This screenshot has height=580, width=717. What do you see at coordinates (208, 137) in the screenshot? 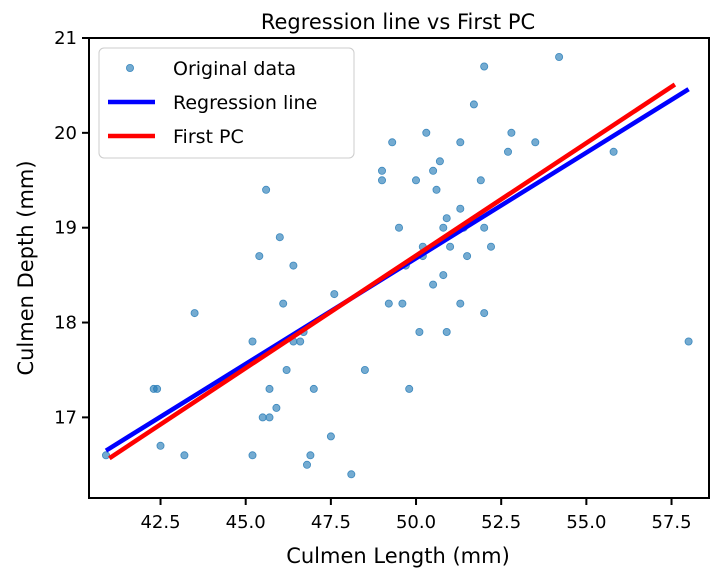
I see `legend-label-2: First PC` at bounding box center [208, 137].